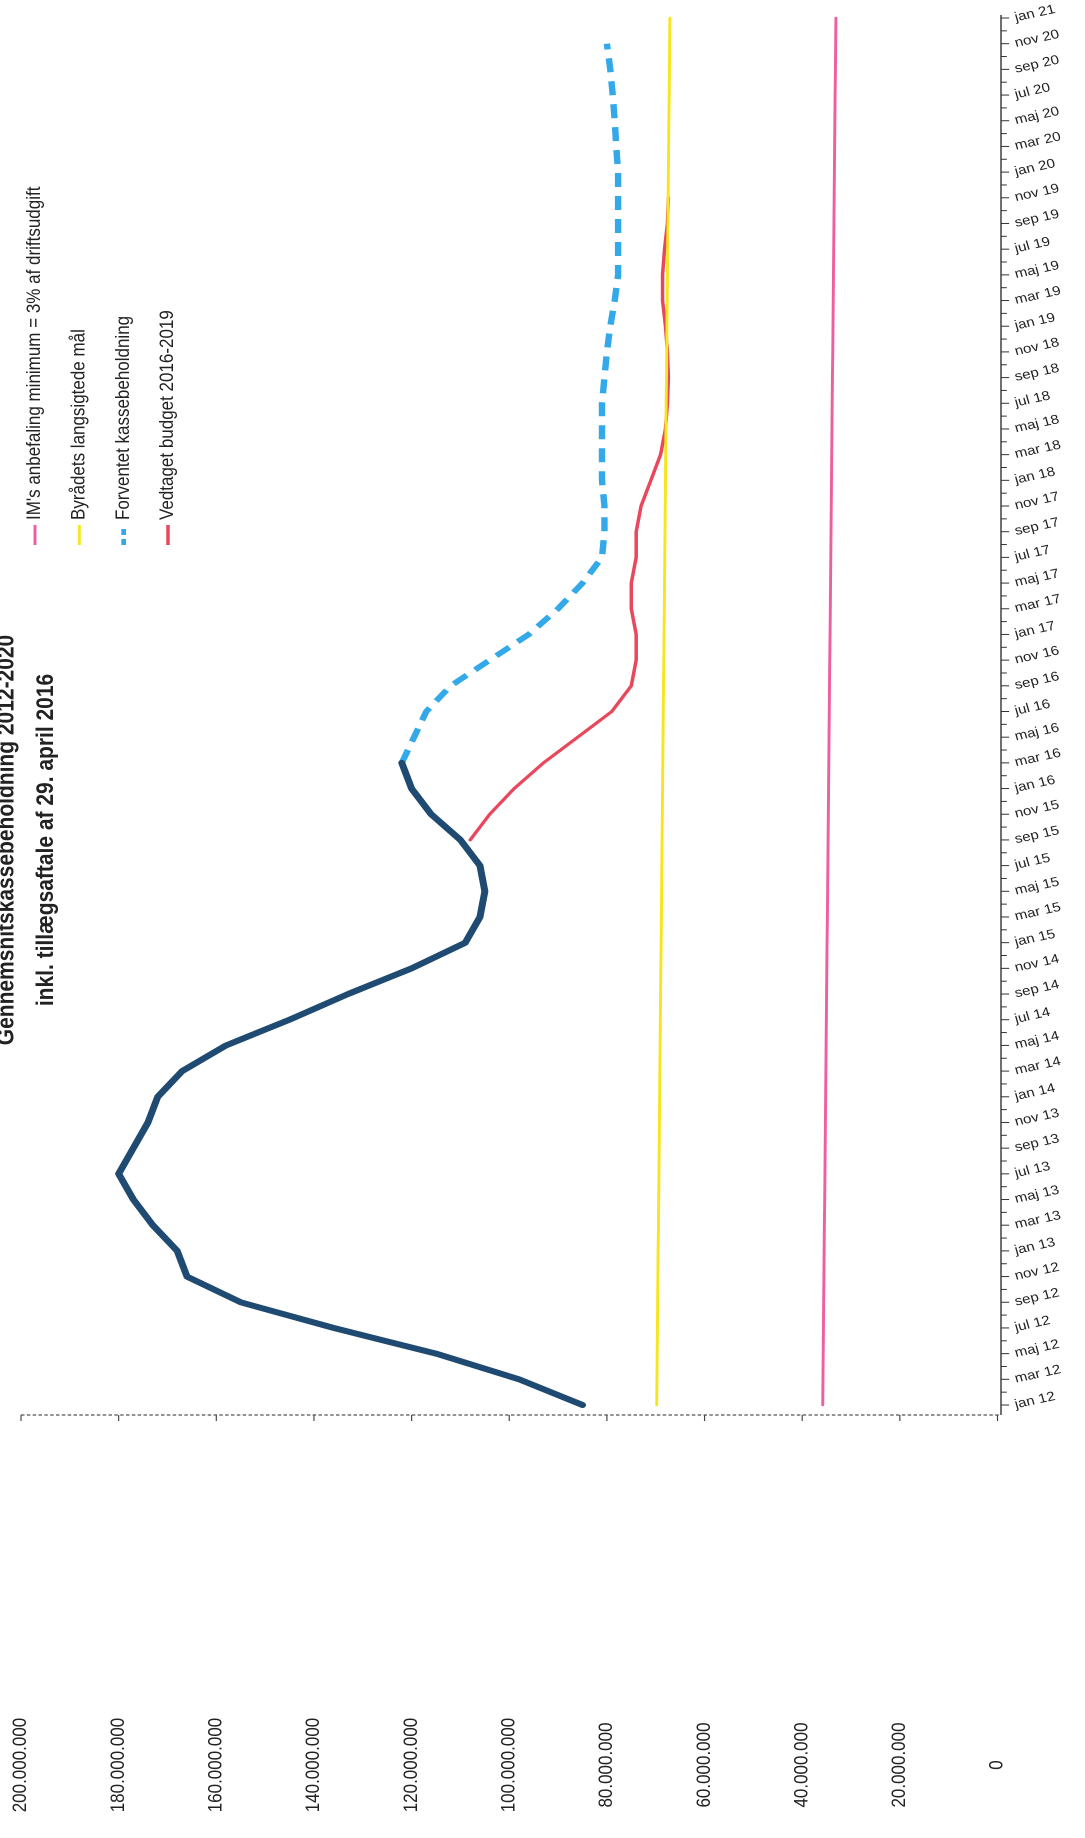 The width and height of the screenshot is (1085, 1838). I want to click on x-tick-label: jan 18, so click(1034, 474).